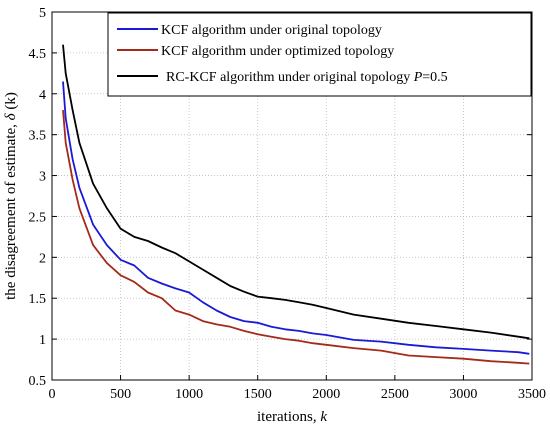  What do you see at coordinates (277, 51) in the screenshot?
I see `legend-label-kcf-optimized: KCF algorithm under optimized topology` at bounding box center [277, 51].